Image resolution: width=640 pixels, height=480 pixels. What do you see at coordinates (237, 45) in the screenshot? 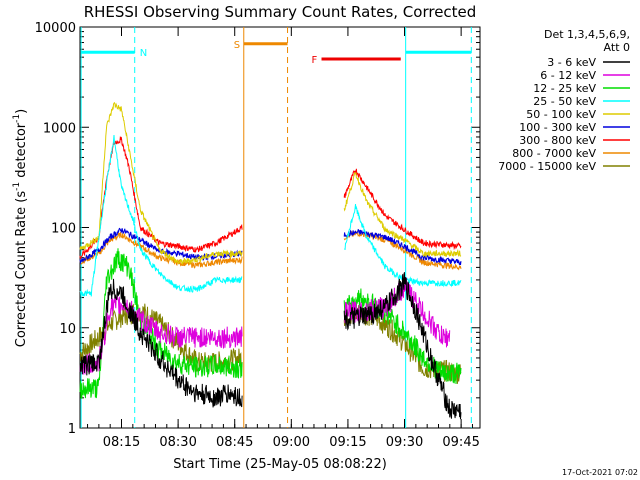
I see `state-bar-label: S` at bounding box center [237, 45].